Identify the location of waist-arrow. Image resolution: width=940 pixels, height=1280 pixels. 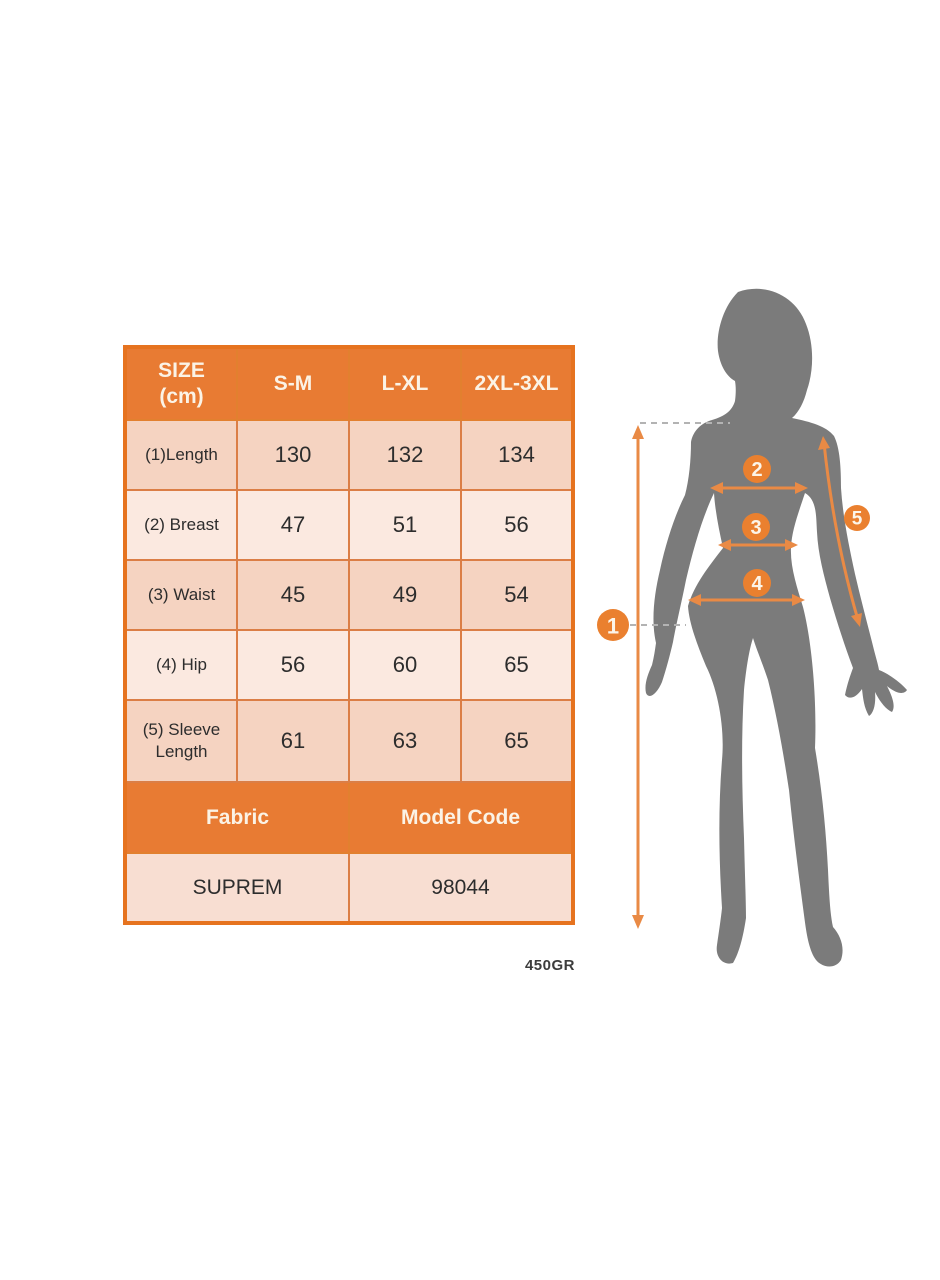
(758, 545).